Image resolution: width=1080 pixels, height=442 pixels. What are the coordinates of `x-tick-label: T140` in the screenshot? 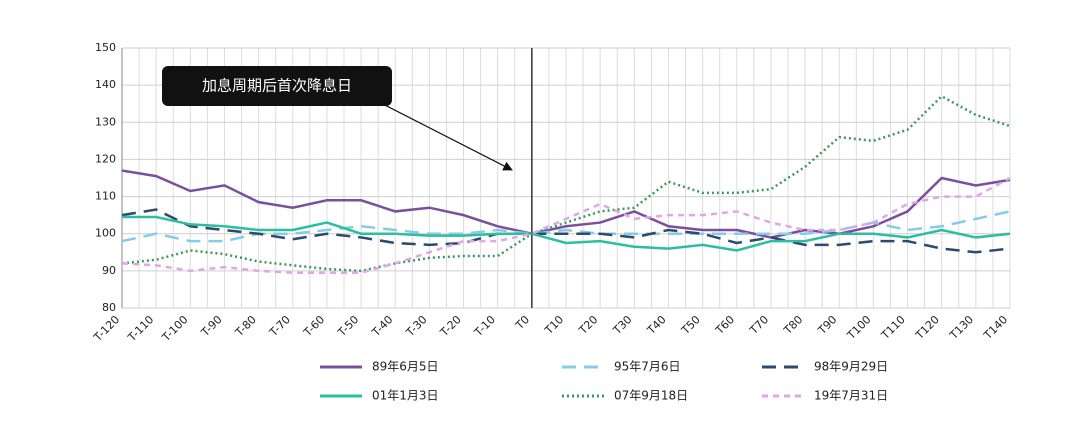 It's located at (995, 327).